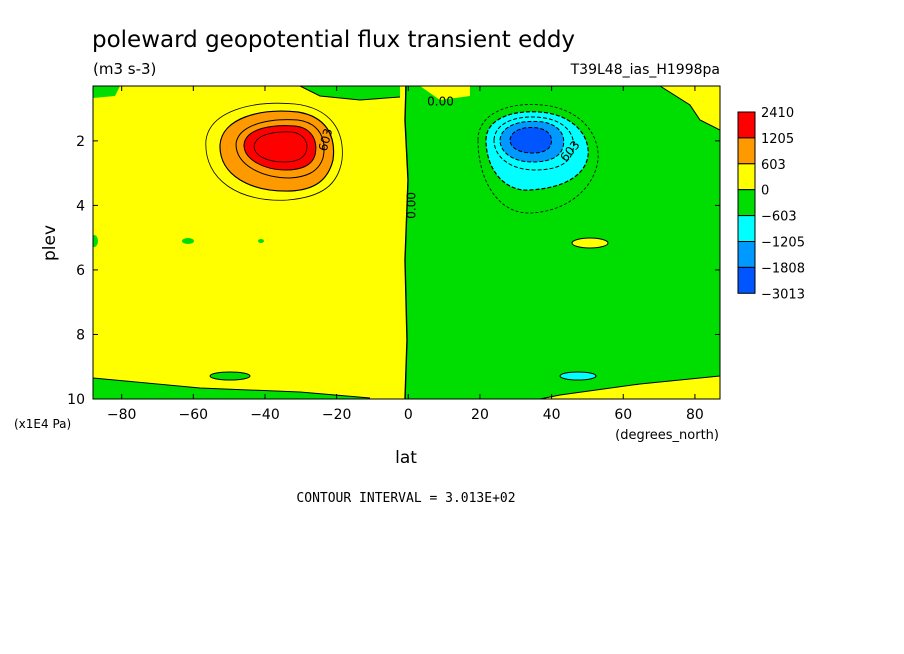 The height and width of the screenshot is (654, 904). What do you see at coordinates (325, 140) in the screenshot?
I see `contour-label: 603` at bounding box center [325, 140].